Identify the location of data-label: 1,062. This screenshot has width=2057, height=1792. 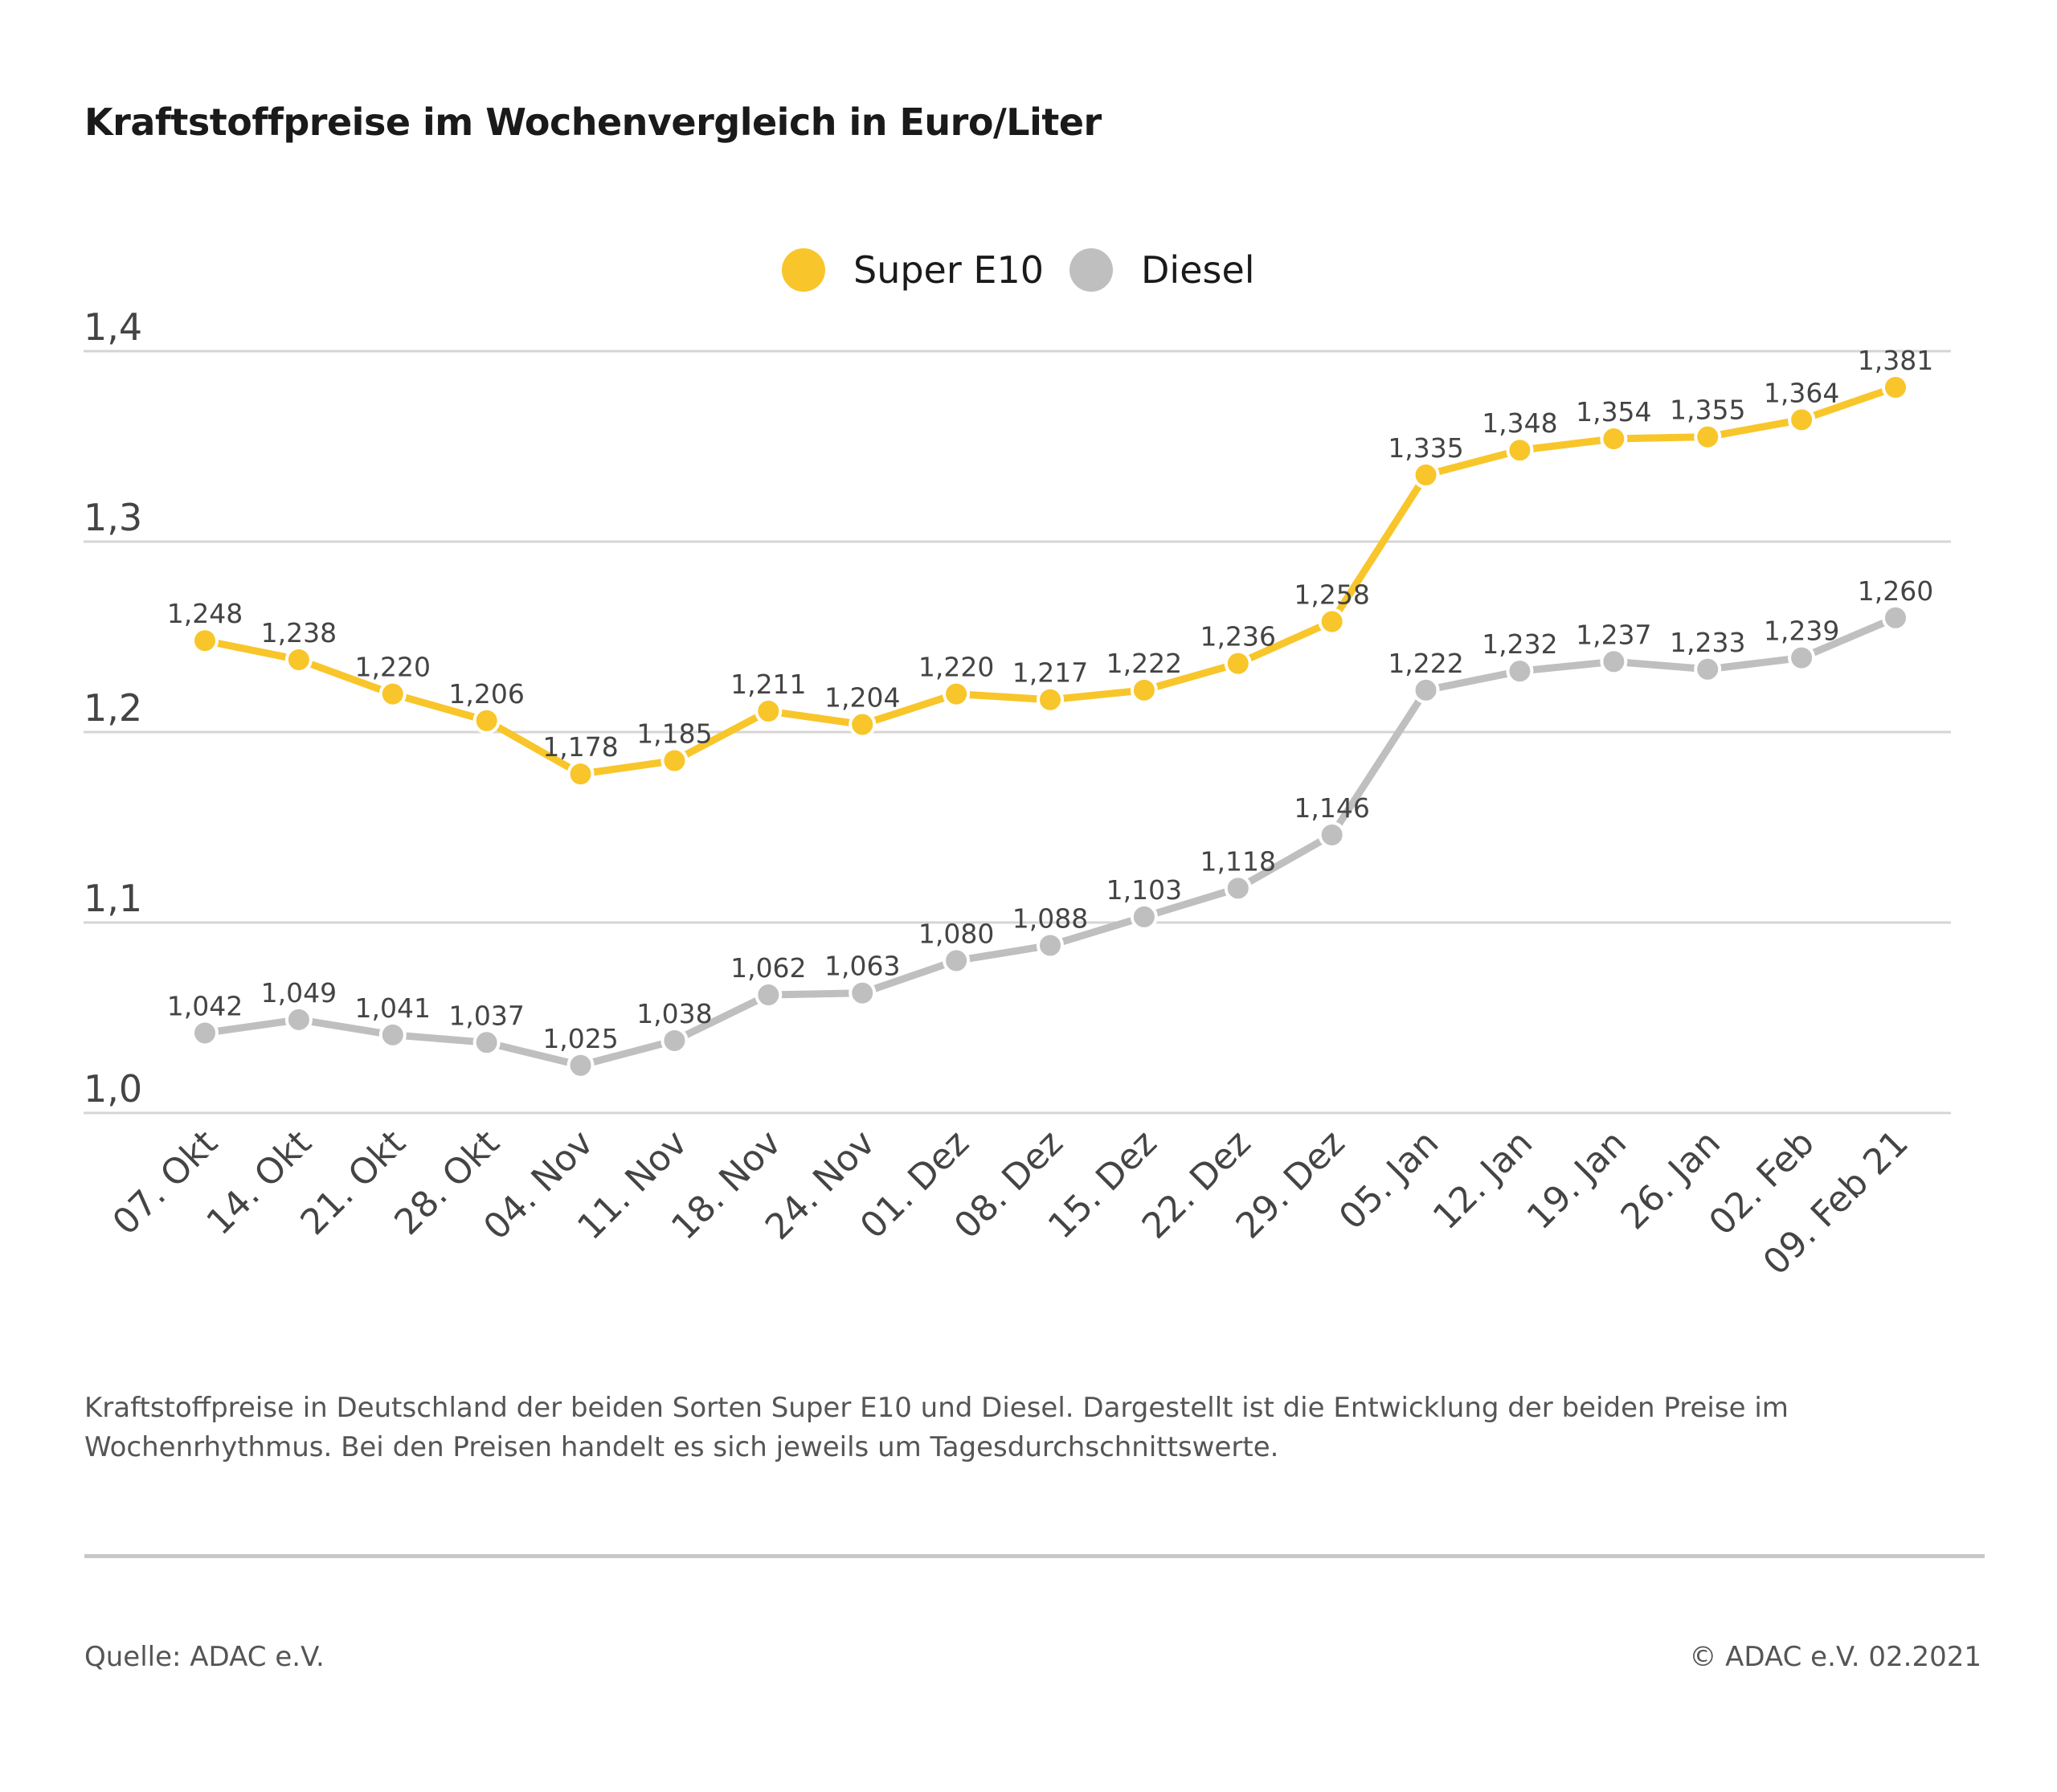
(768, 968).